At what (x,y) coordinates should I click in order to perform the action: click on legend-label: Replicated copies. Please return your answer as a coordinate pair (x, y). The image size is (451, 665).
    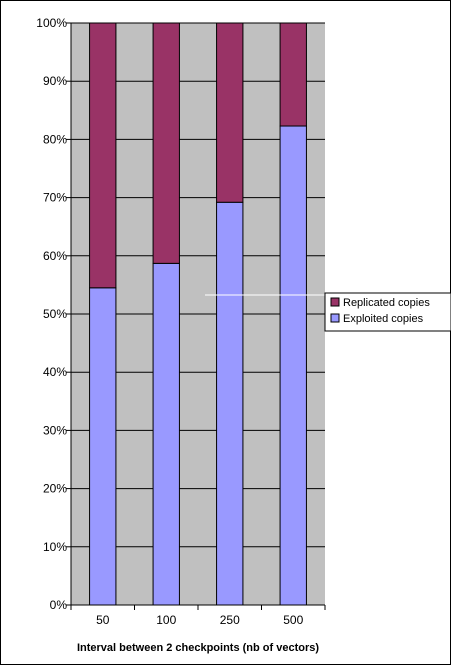
    Looking at the image, I should click on (386, 303).